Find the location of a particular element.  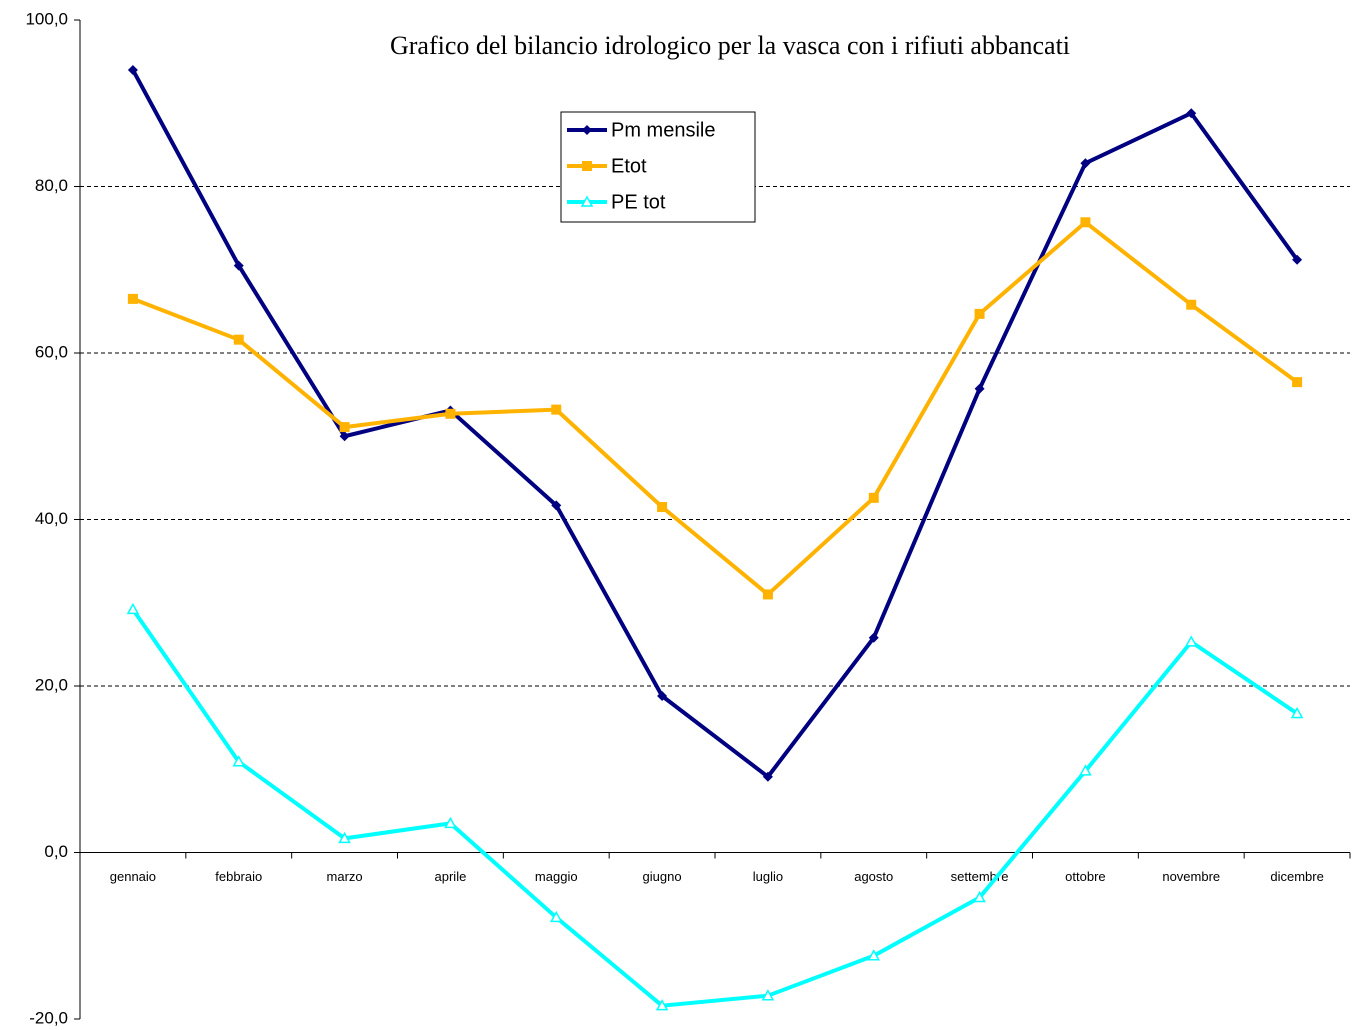

y-tick-label: 0,0 is located at coordinates (56, 851).